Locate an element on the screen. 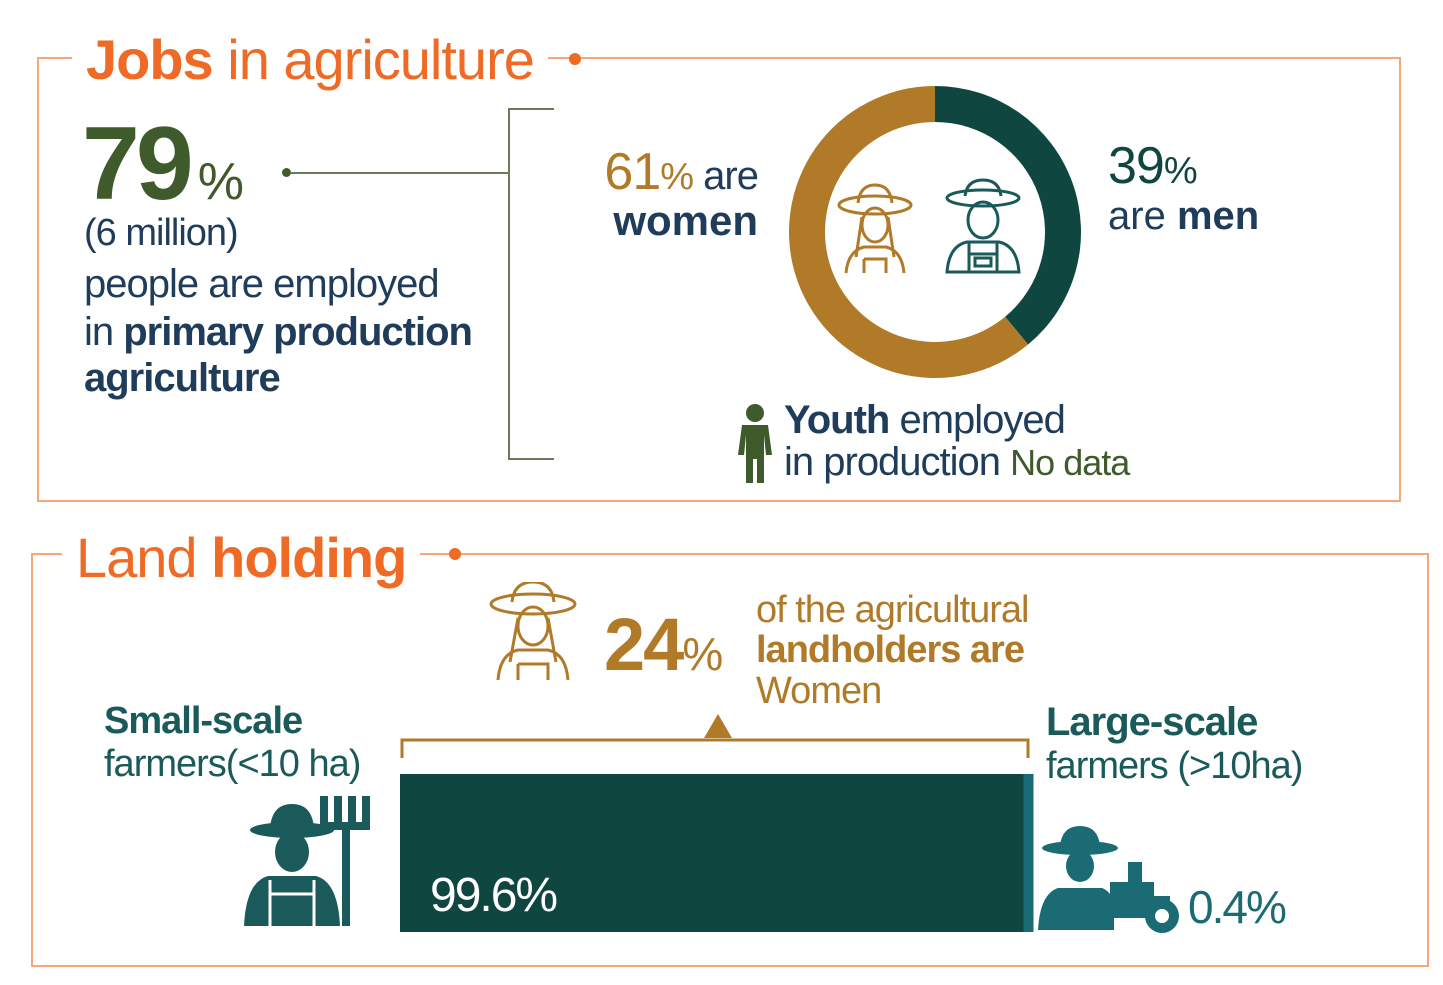 This screenshot has width=1443, height=985. women-share-value: 61 is located at coordinates (632, 172).